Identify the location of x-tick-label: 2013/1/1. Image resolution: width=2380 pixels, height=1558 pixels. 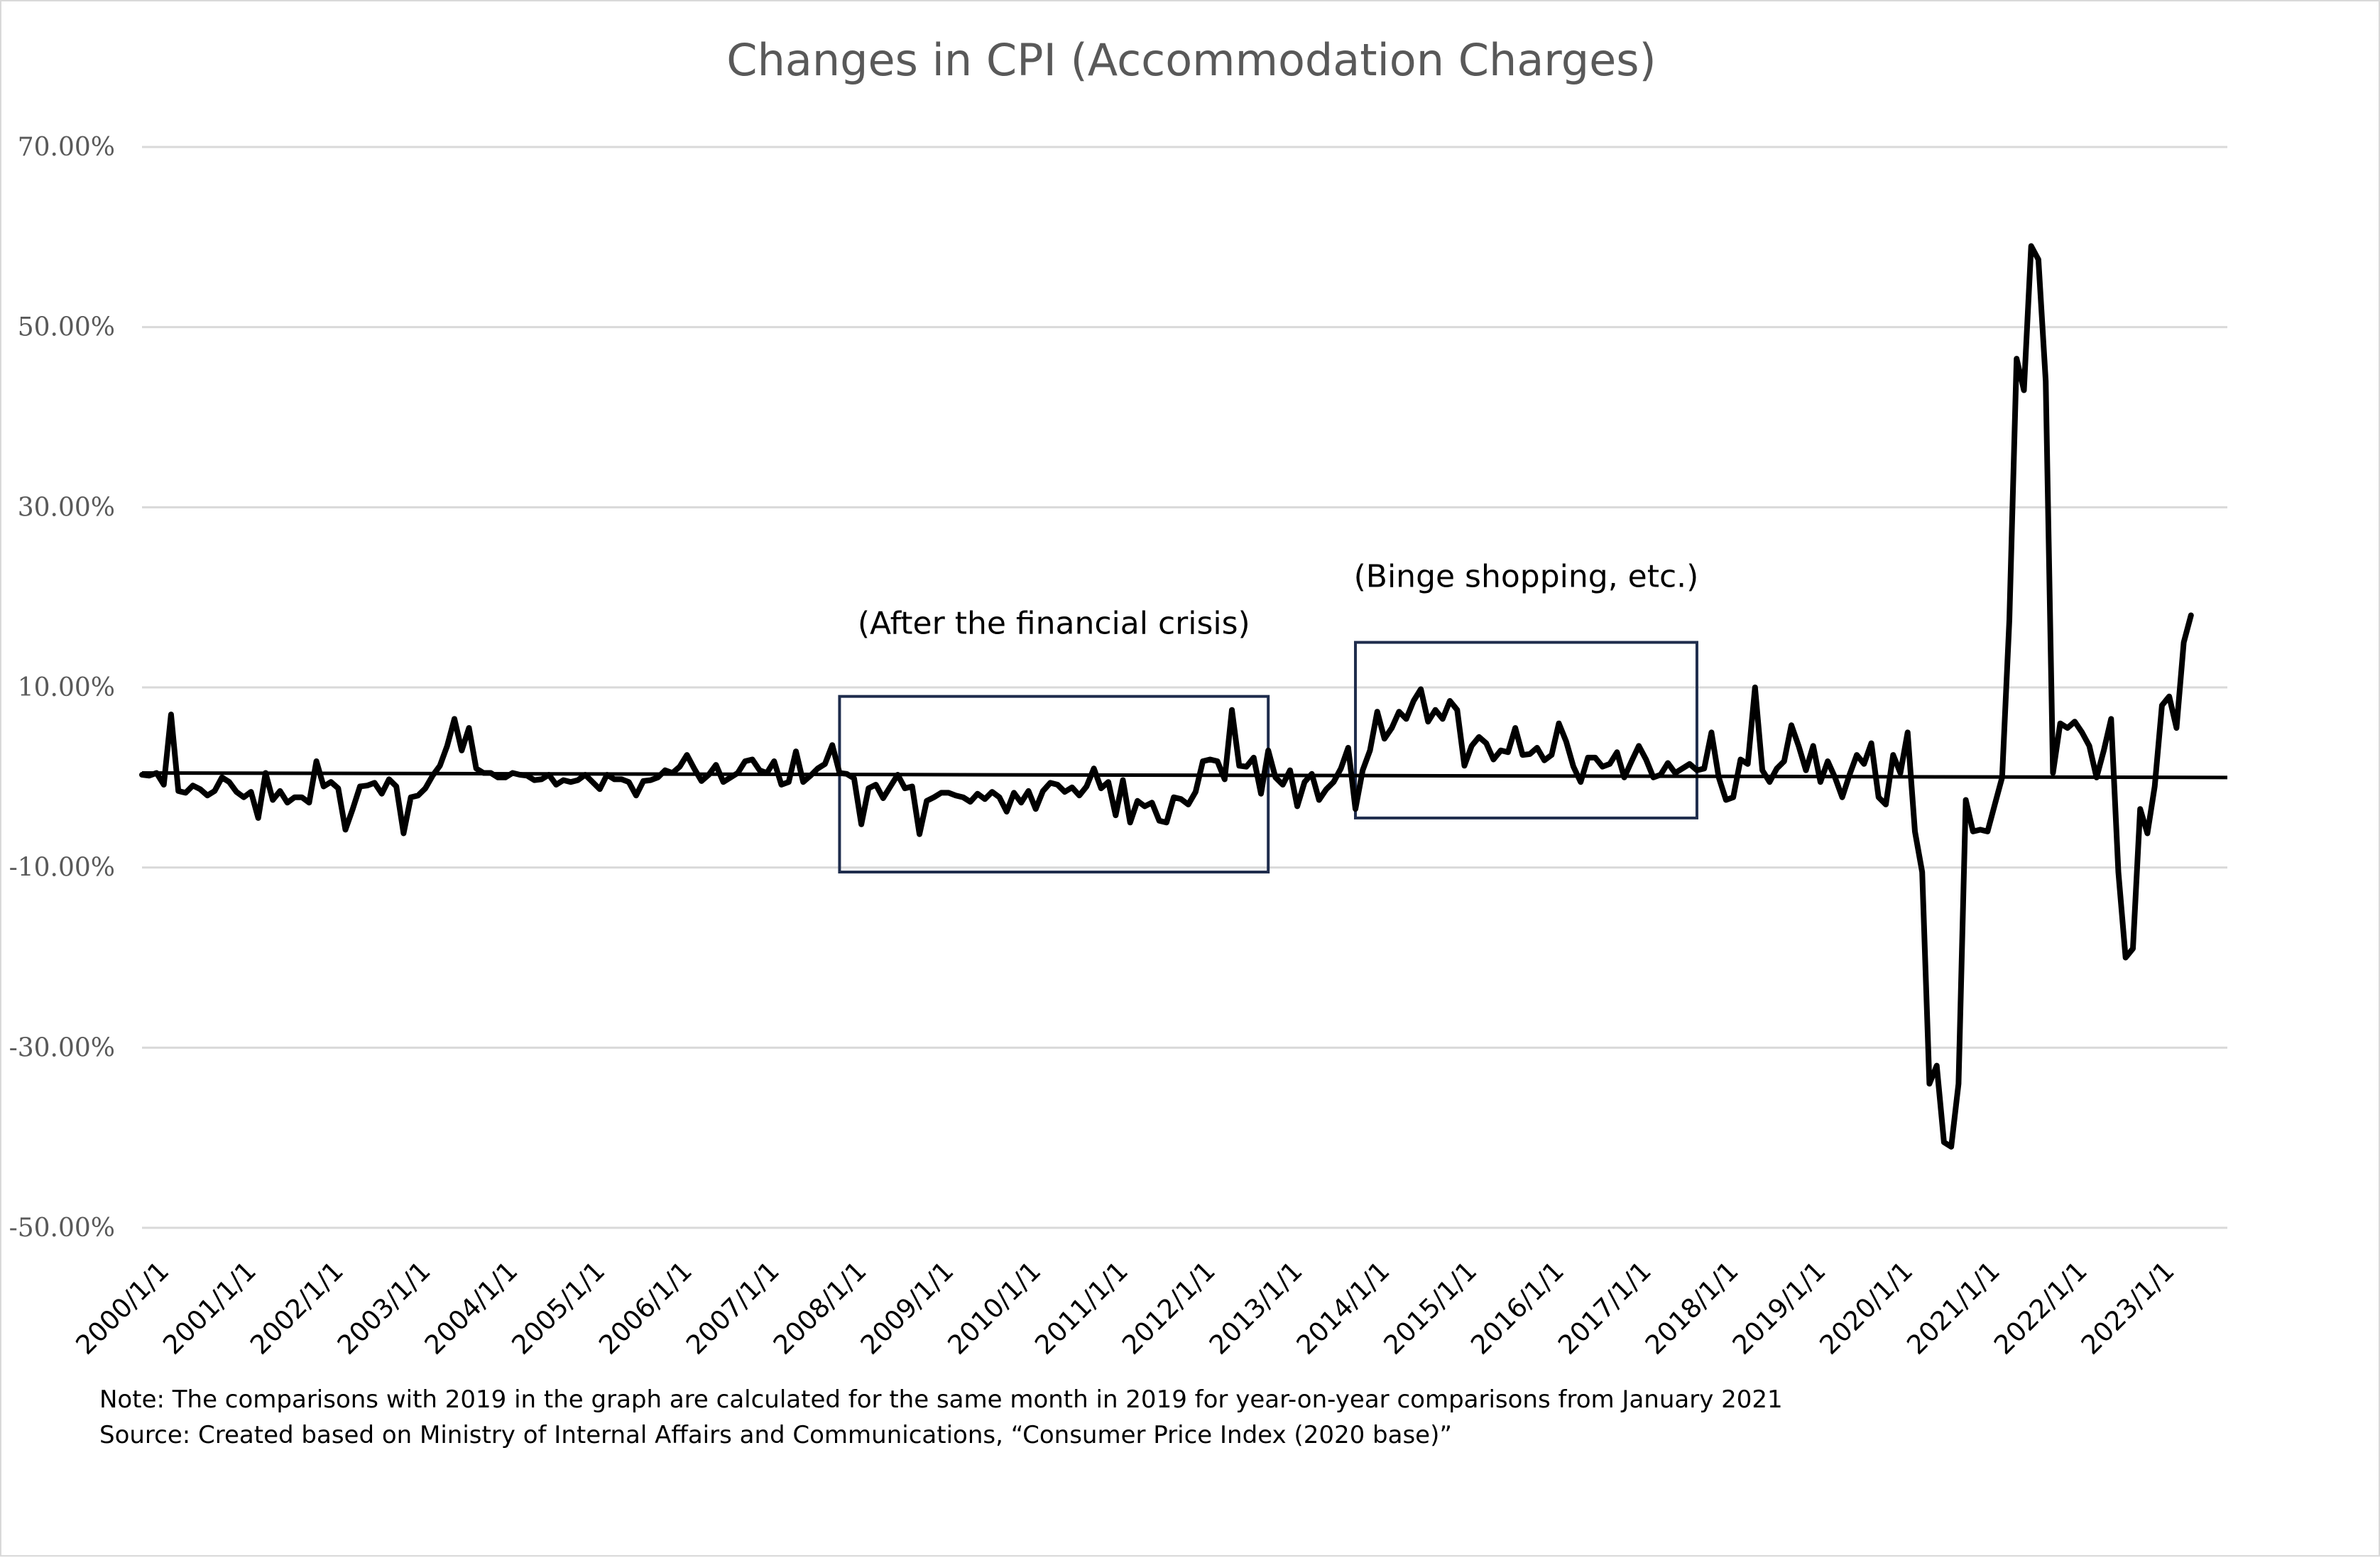
(1256, 1308).